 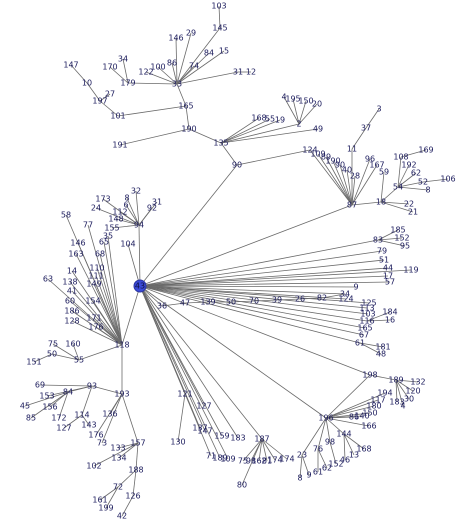 What do you see at coordinates (376, 165) in the screenshot?
I see `node-167: 167` at bounding box center [376, 165].